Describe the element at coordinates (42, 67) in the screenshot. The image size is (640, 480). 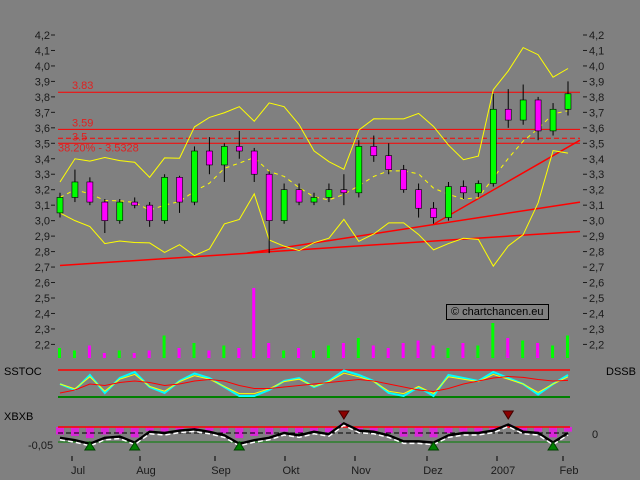
I see `y-tick-left: 4,0` at that location.